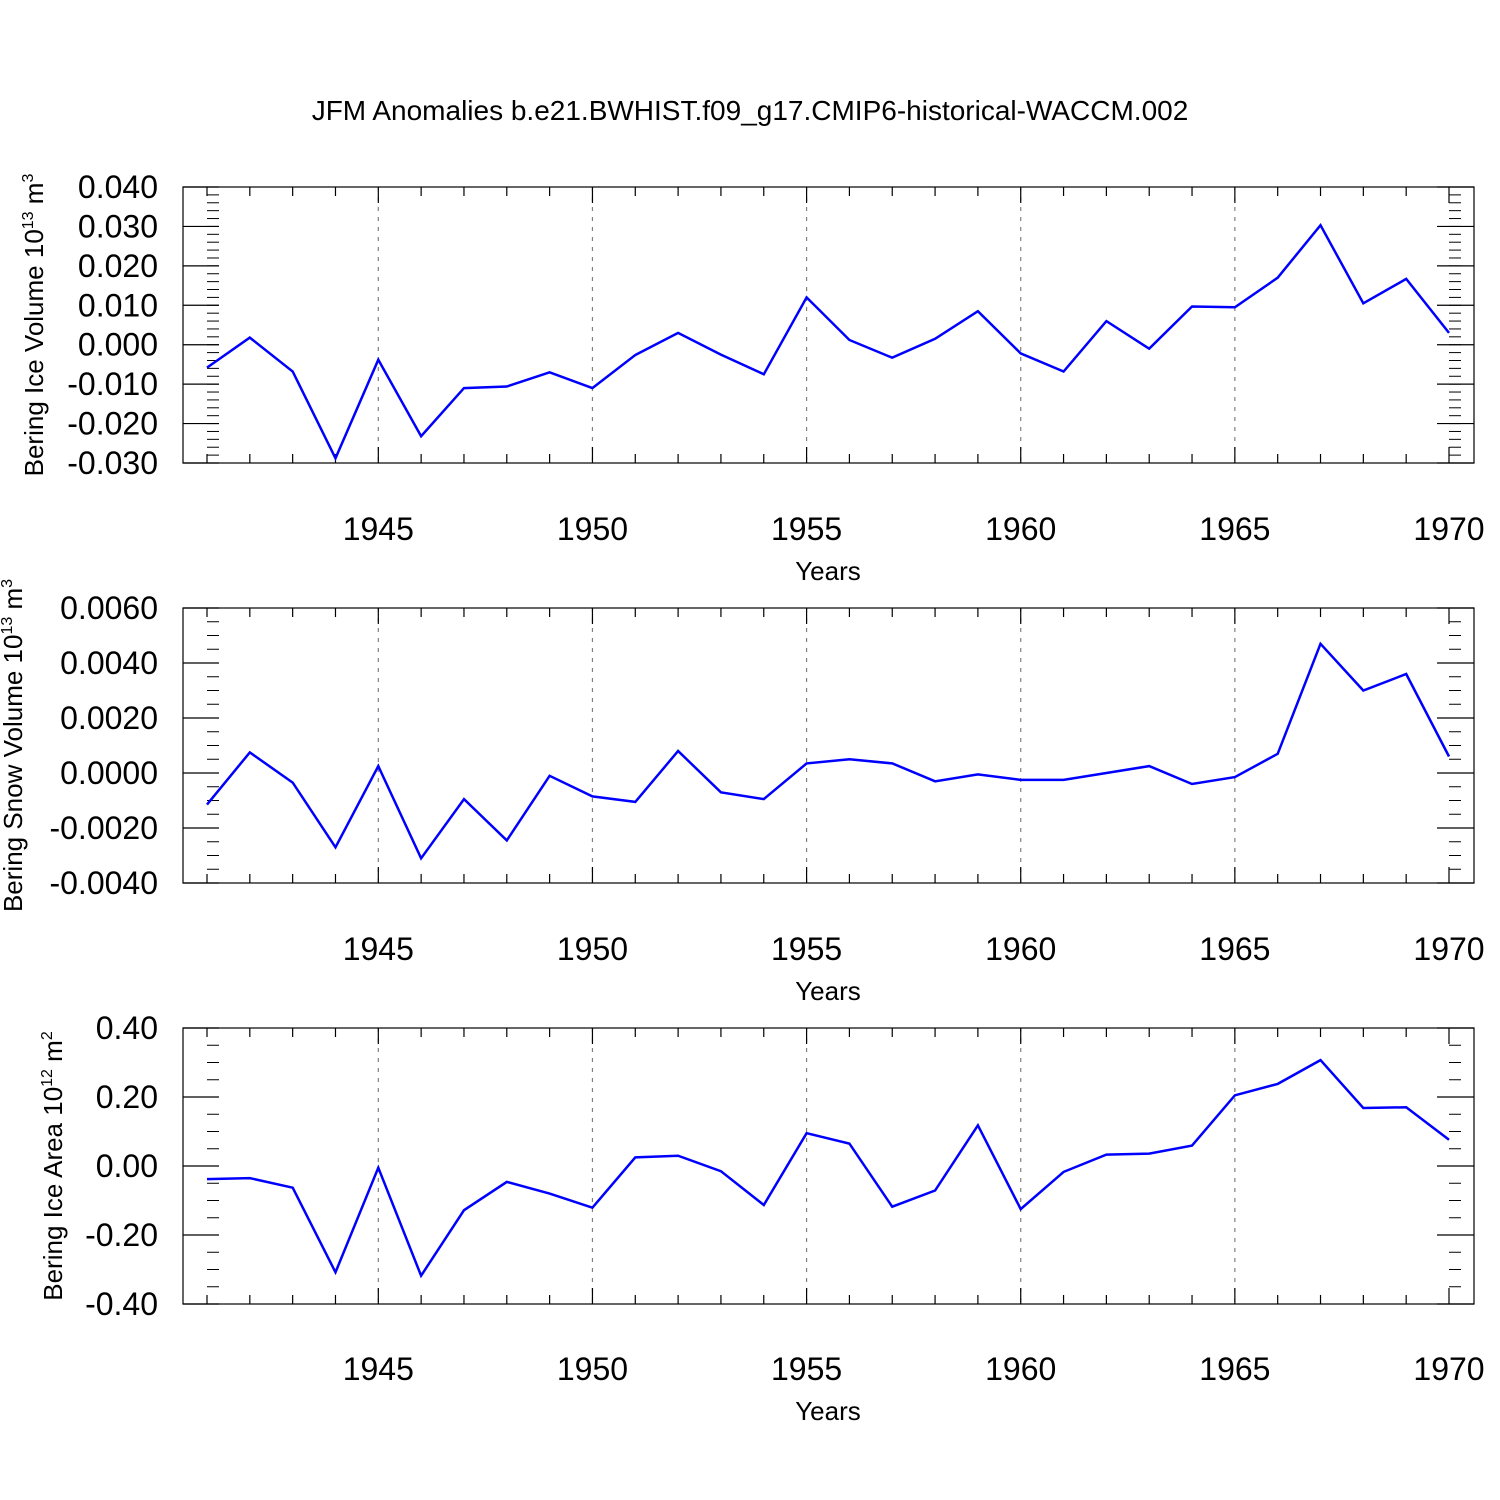 The image size is (1500, 1500). What do you see at coordinates (109, 663) in the screenshot?
I see `y-tick-label: 0.0040` at bounding box center [109, 663].